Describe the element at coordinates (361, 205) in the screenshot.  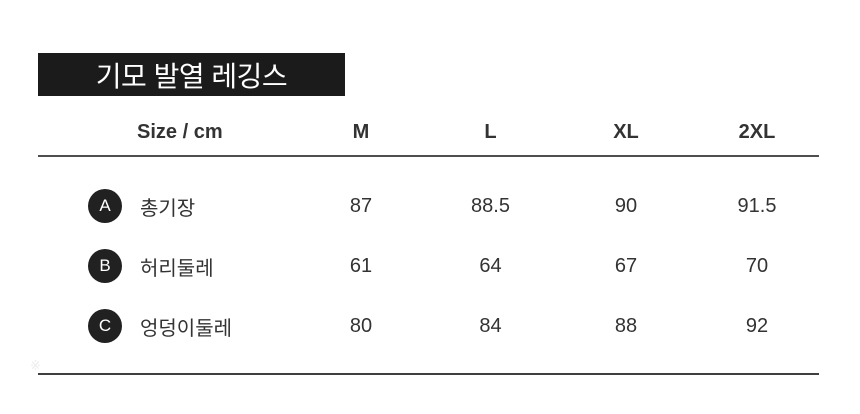
I see `value-a-m: 87` at that location.